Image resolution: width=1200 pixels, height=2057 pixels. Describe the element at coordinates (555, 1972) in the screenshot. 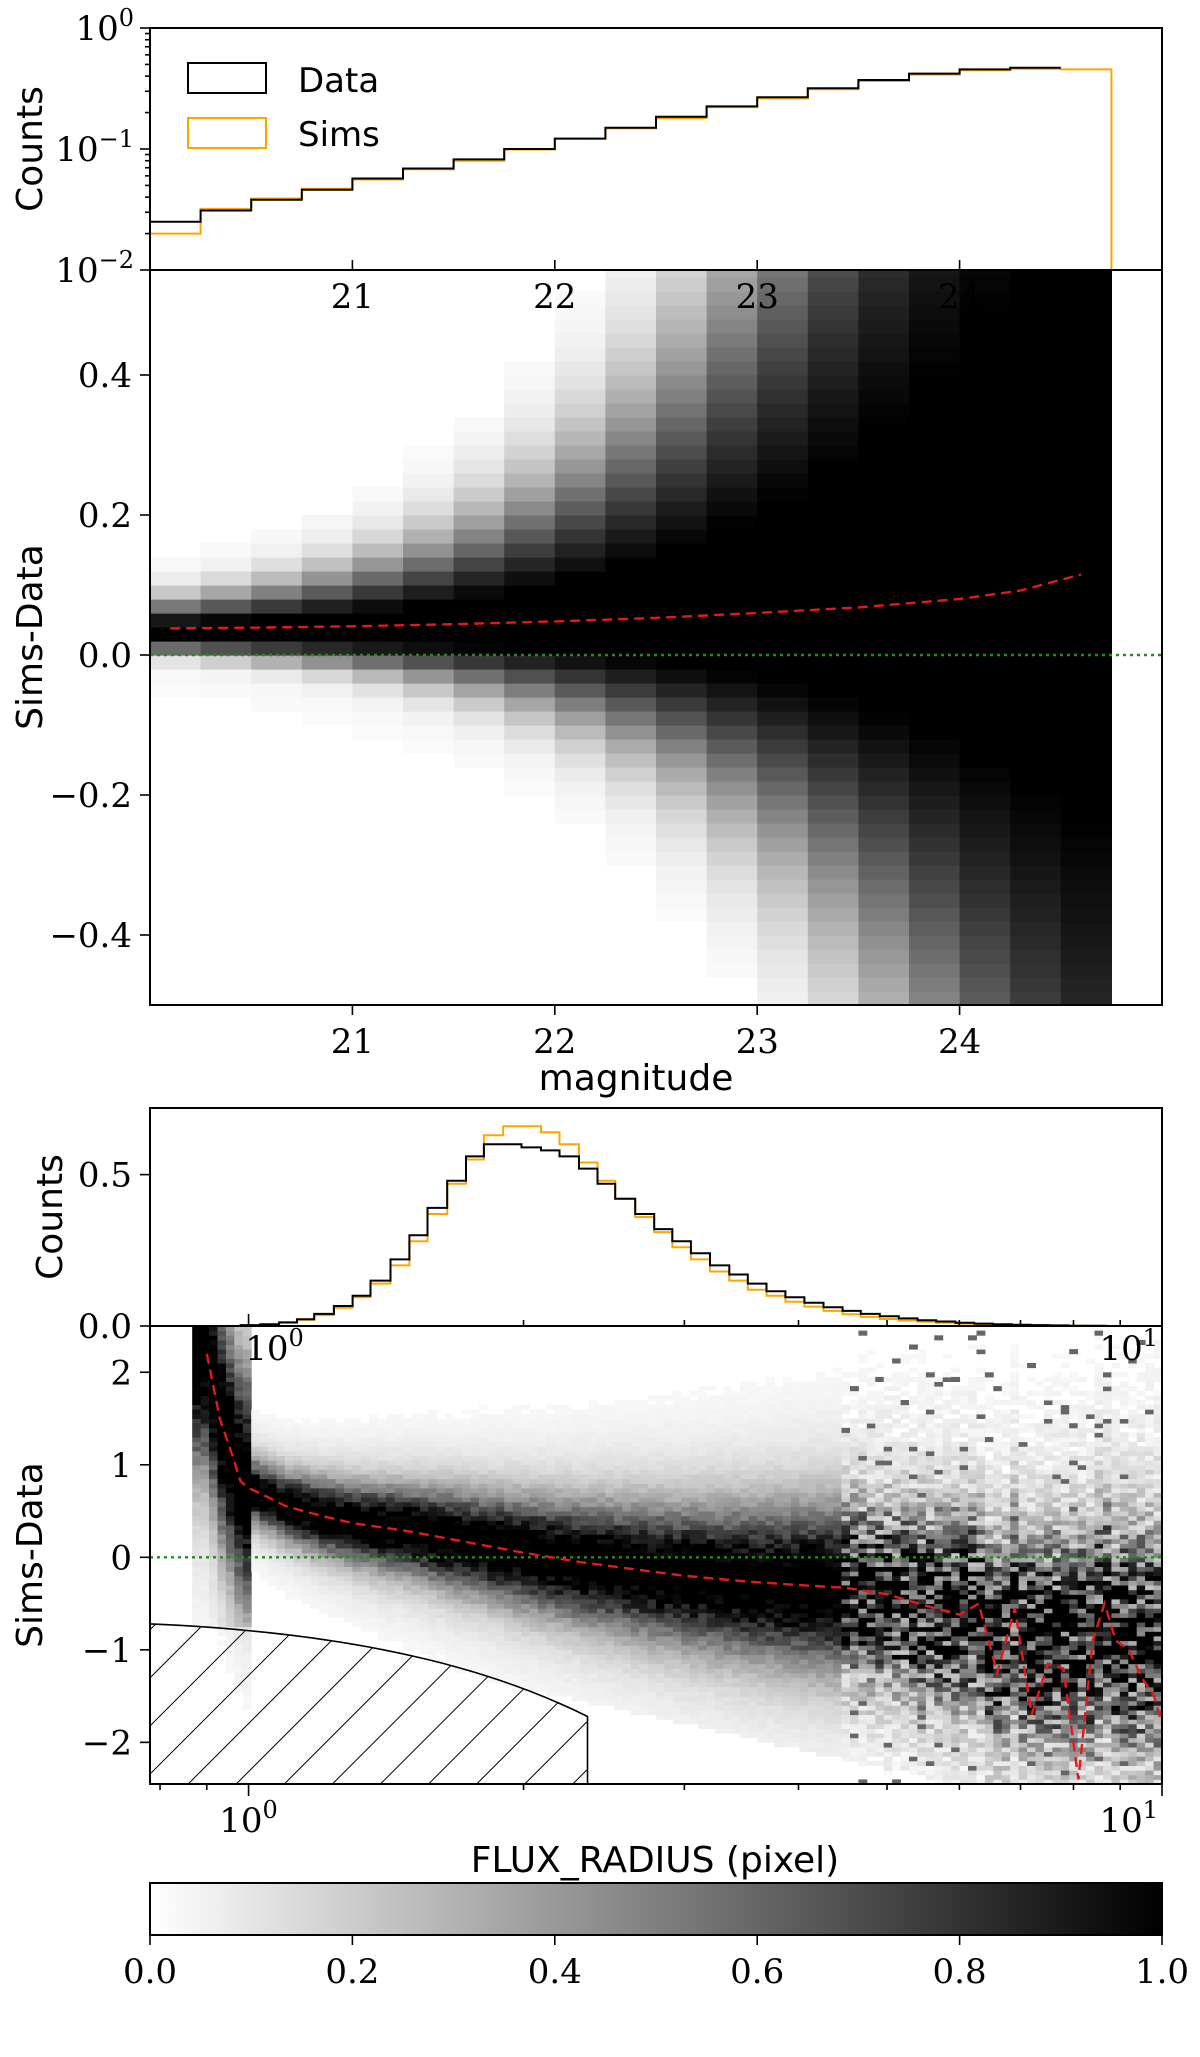

I see `colorbar-tick-label: 0.4` at that location.